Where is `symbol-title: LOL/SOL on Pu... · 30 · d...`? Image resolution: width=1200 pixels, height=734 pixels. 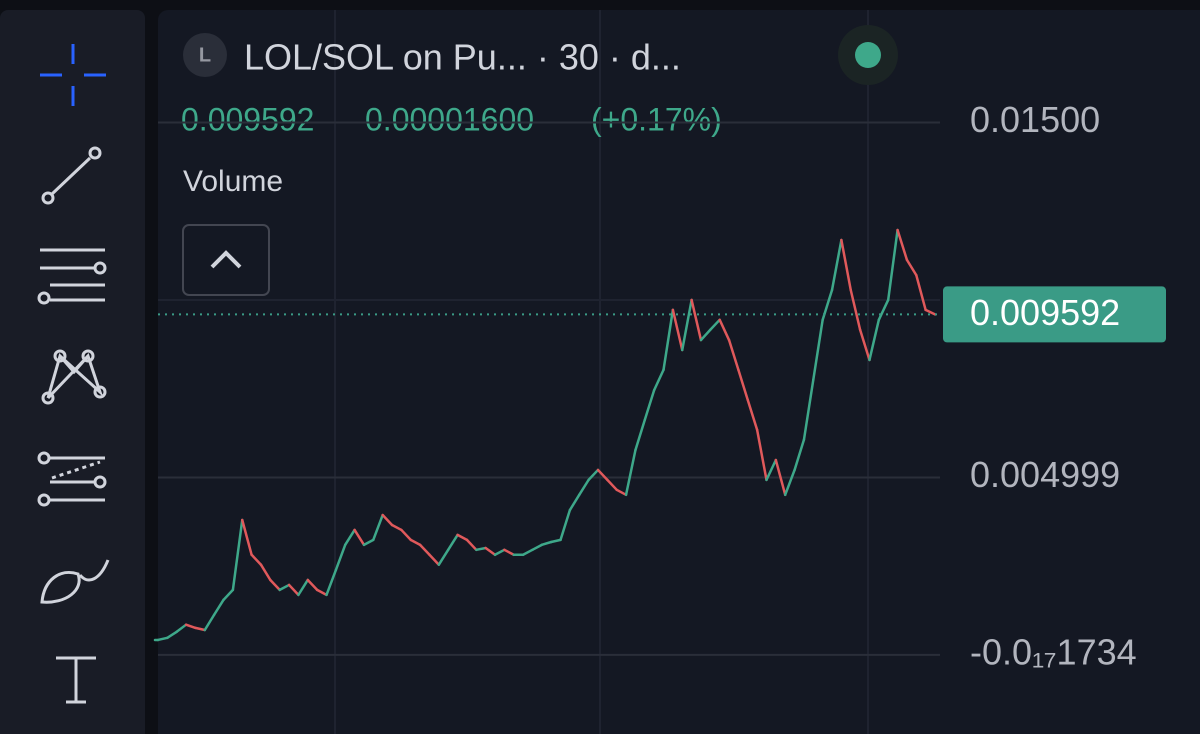 symbol-title: LOL/SOL on Pu... · 30 · d... is located at coordinates (462, 57).